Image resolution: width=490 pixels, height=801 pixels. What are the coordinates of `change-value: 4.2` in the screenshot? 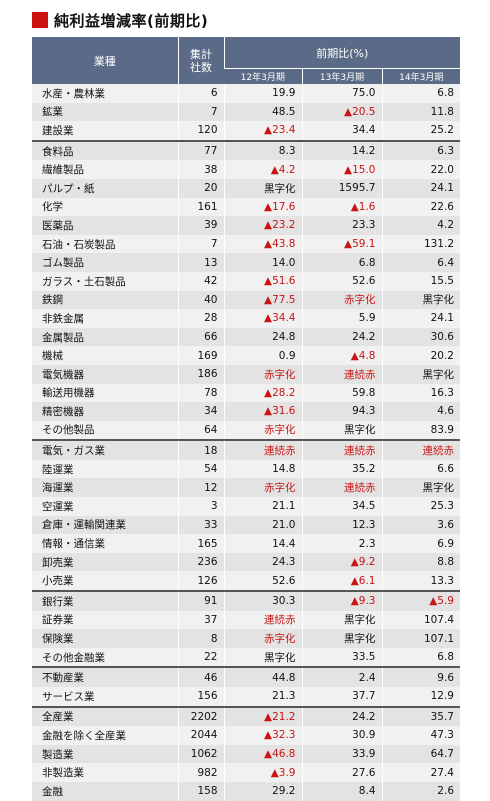 It's located at (420, 225).